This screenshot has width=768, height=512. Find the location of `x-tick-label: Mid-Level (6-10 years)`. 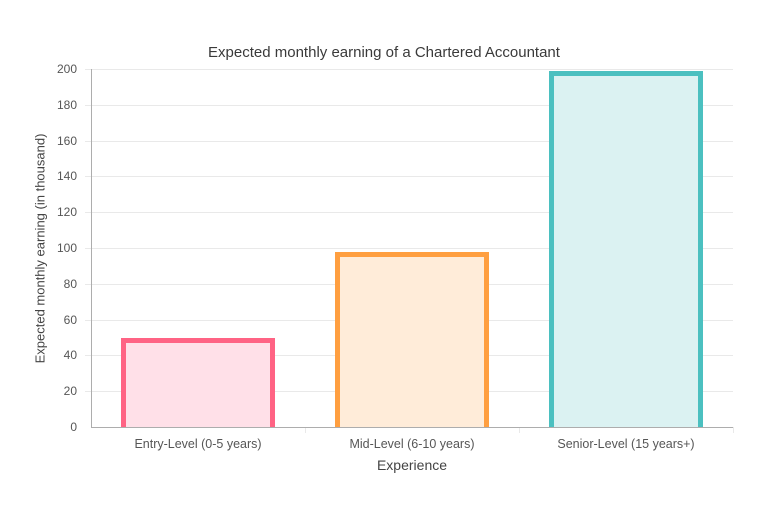

x-tick-label: Mid-Level (6-10 years) is located at coordinates (412, 444).